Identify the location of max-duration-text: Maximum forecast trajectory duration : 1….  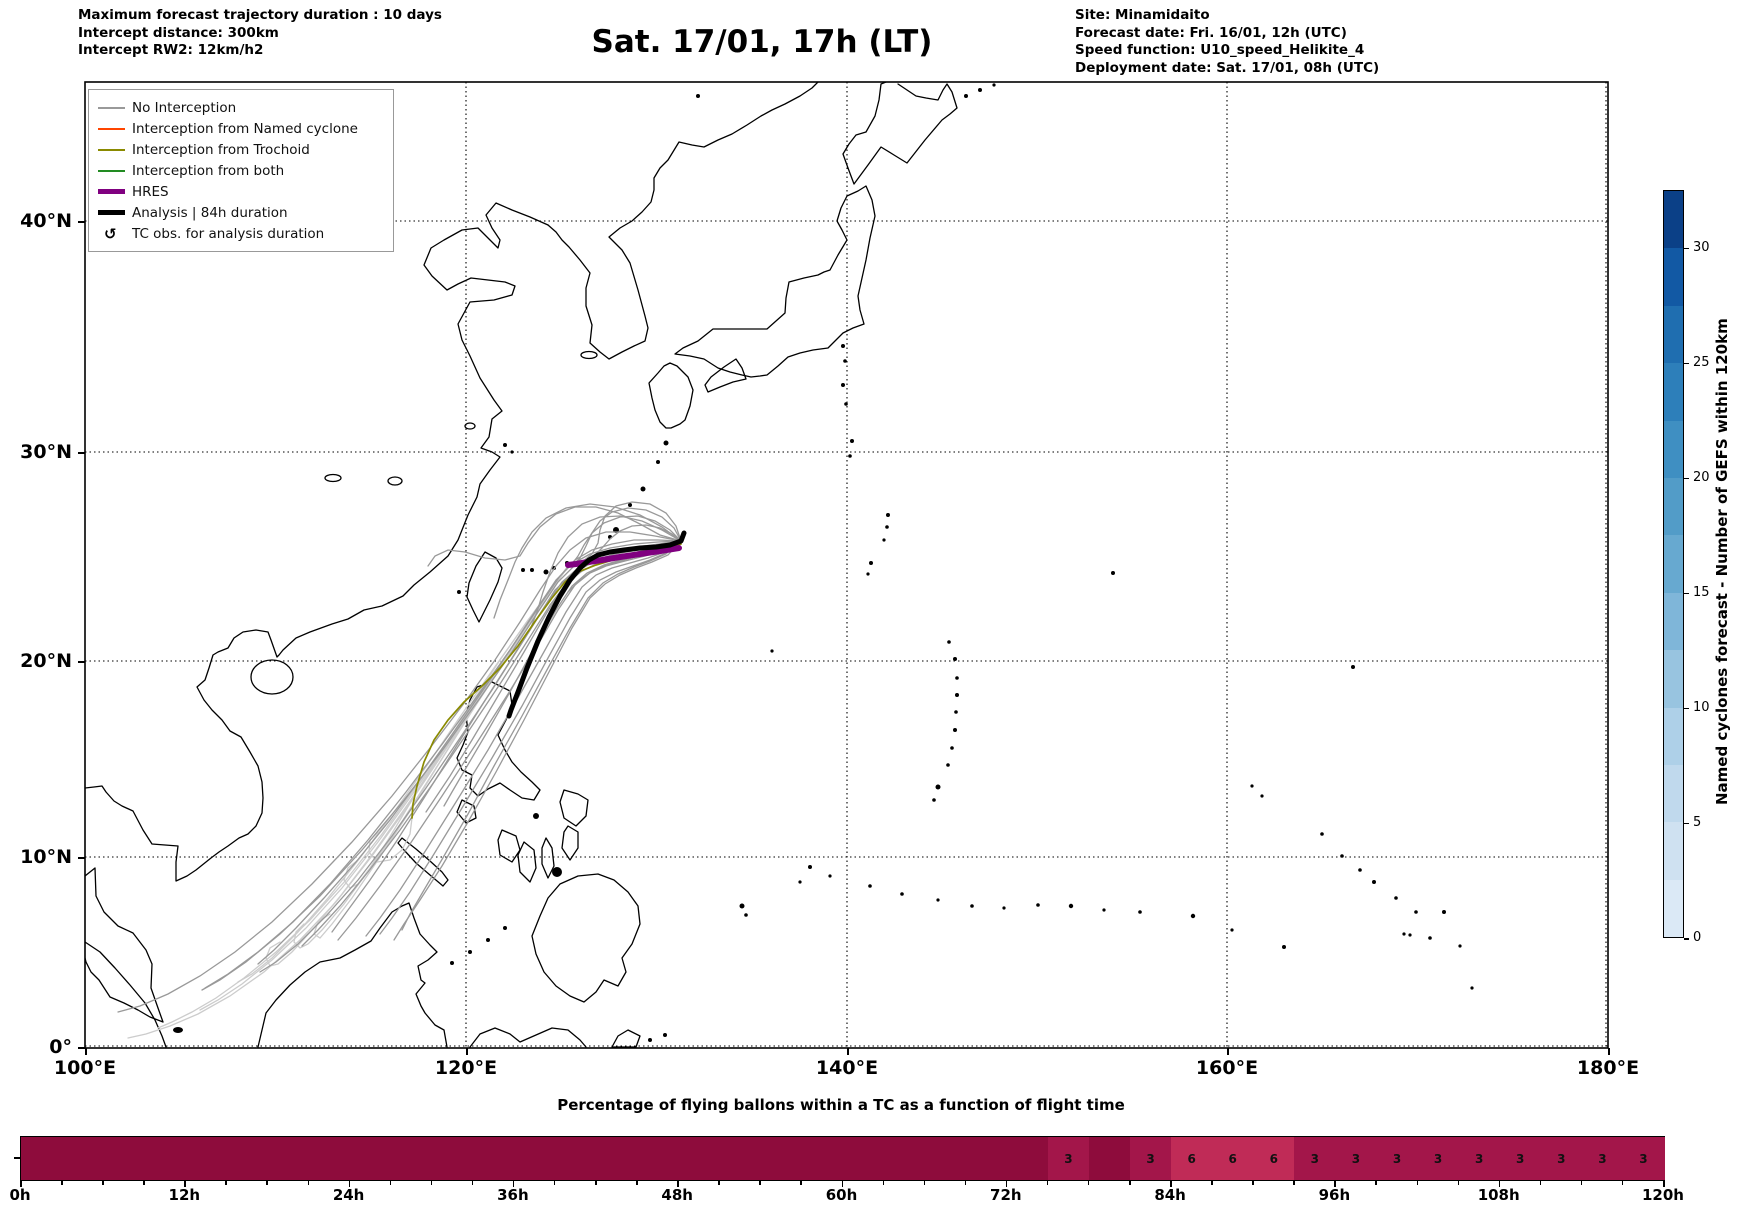
(260, 15).